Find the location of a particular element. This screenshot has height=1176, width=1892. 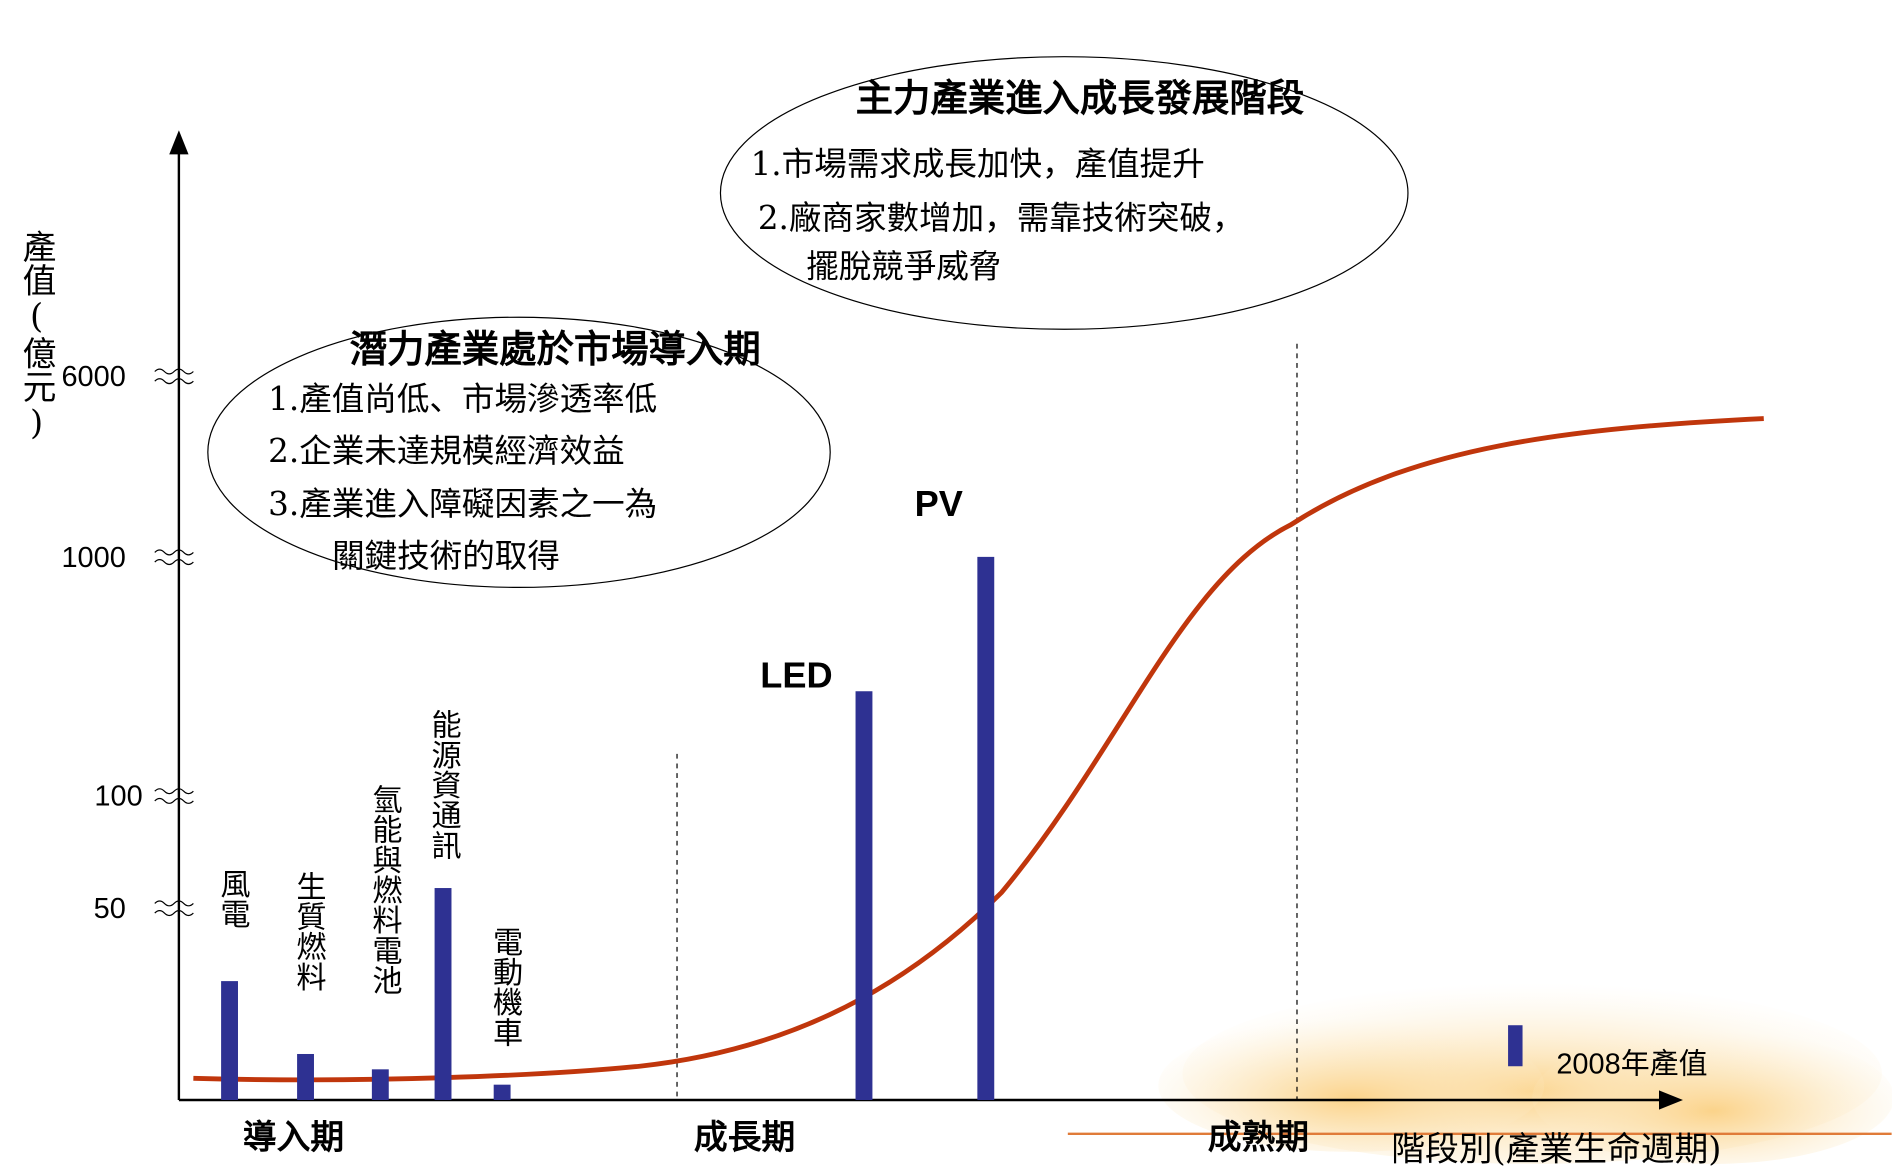

y-tick-label: 50 is located at coordinates (110, 909).